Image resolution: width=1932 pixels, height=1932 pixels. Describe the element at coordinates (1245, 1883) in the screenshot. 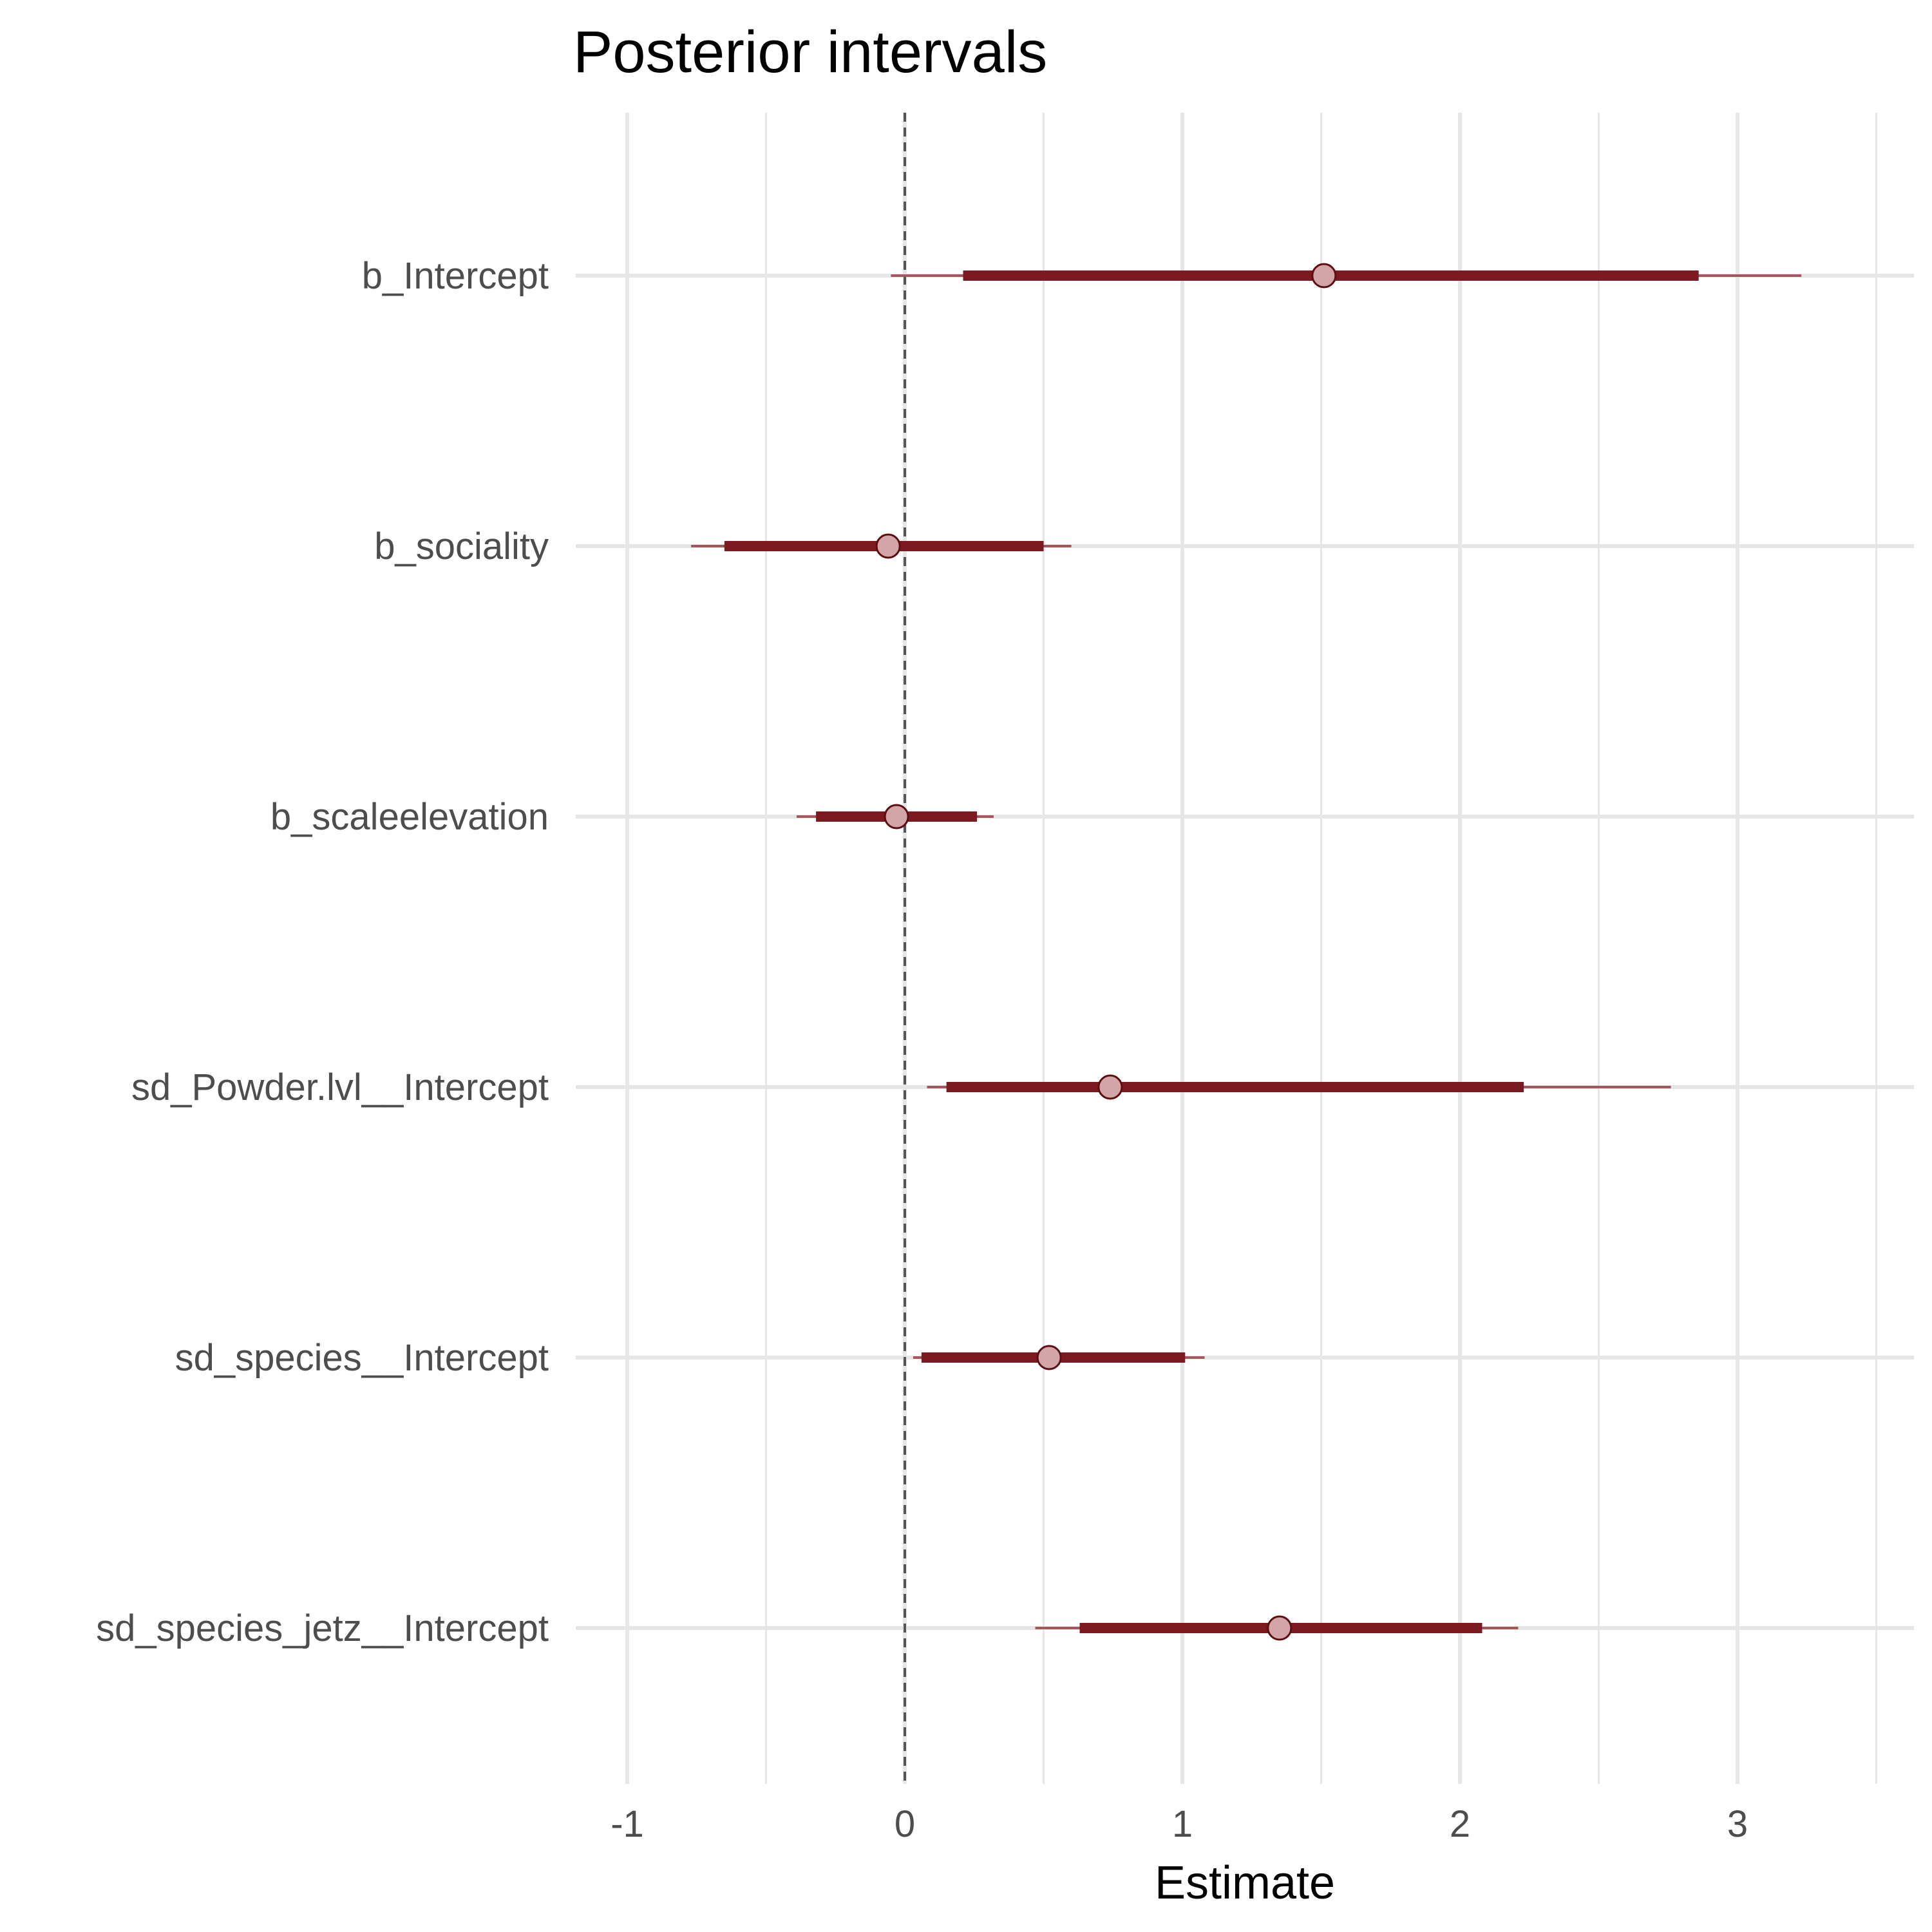

I see `x-axis-label: Estimate` at that location.